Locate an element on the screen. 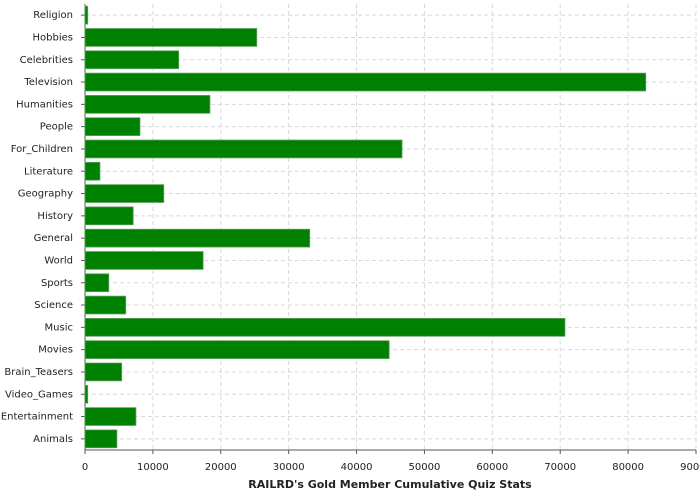  y-tick-label: Video_Games is located at coordinates (39, 394).